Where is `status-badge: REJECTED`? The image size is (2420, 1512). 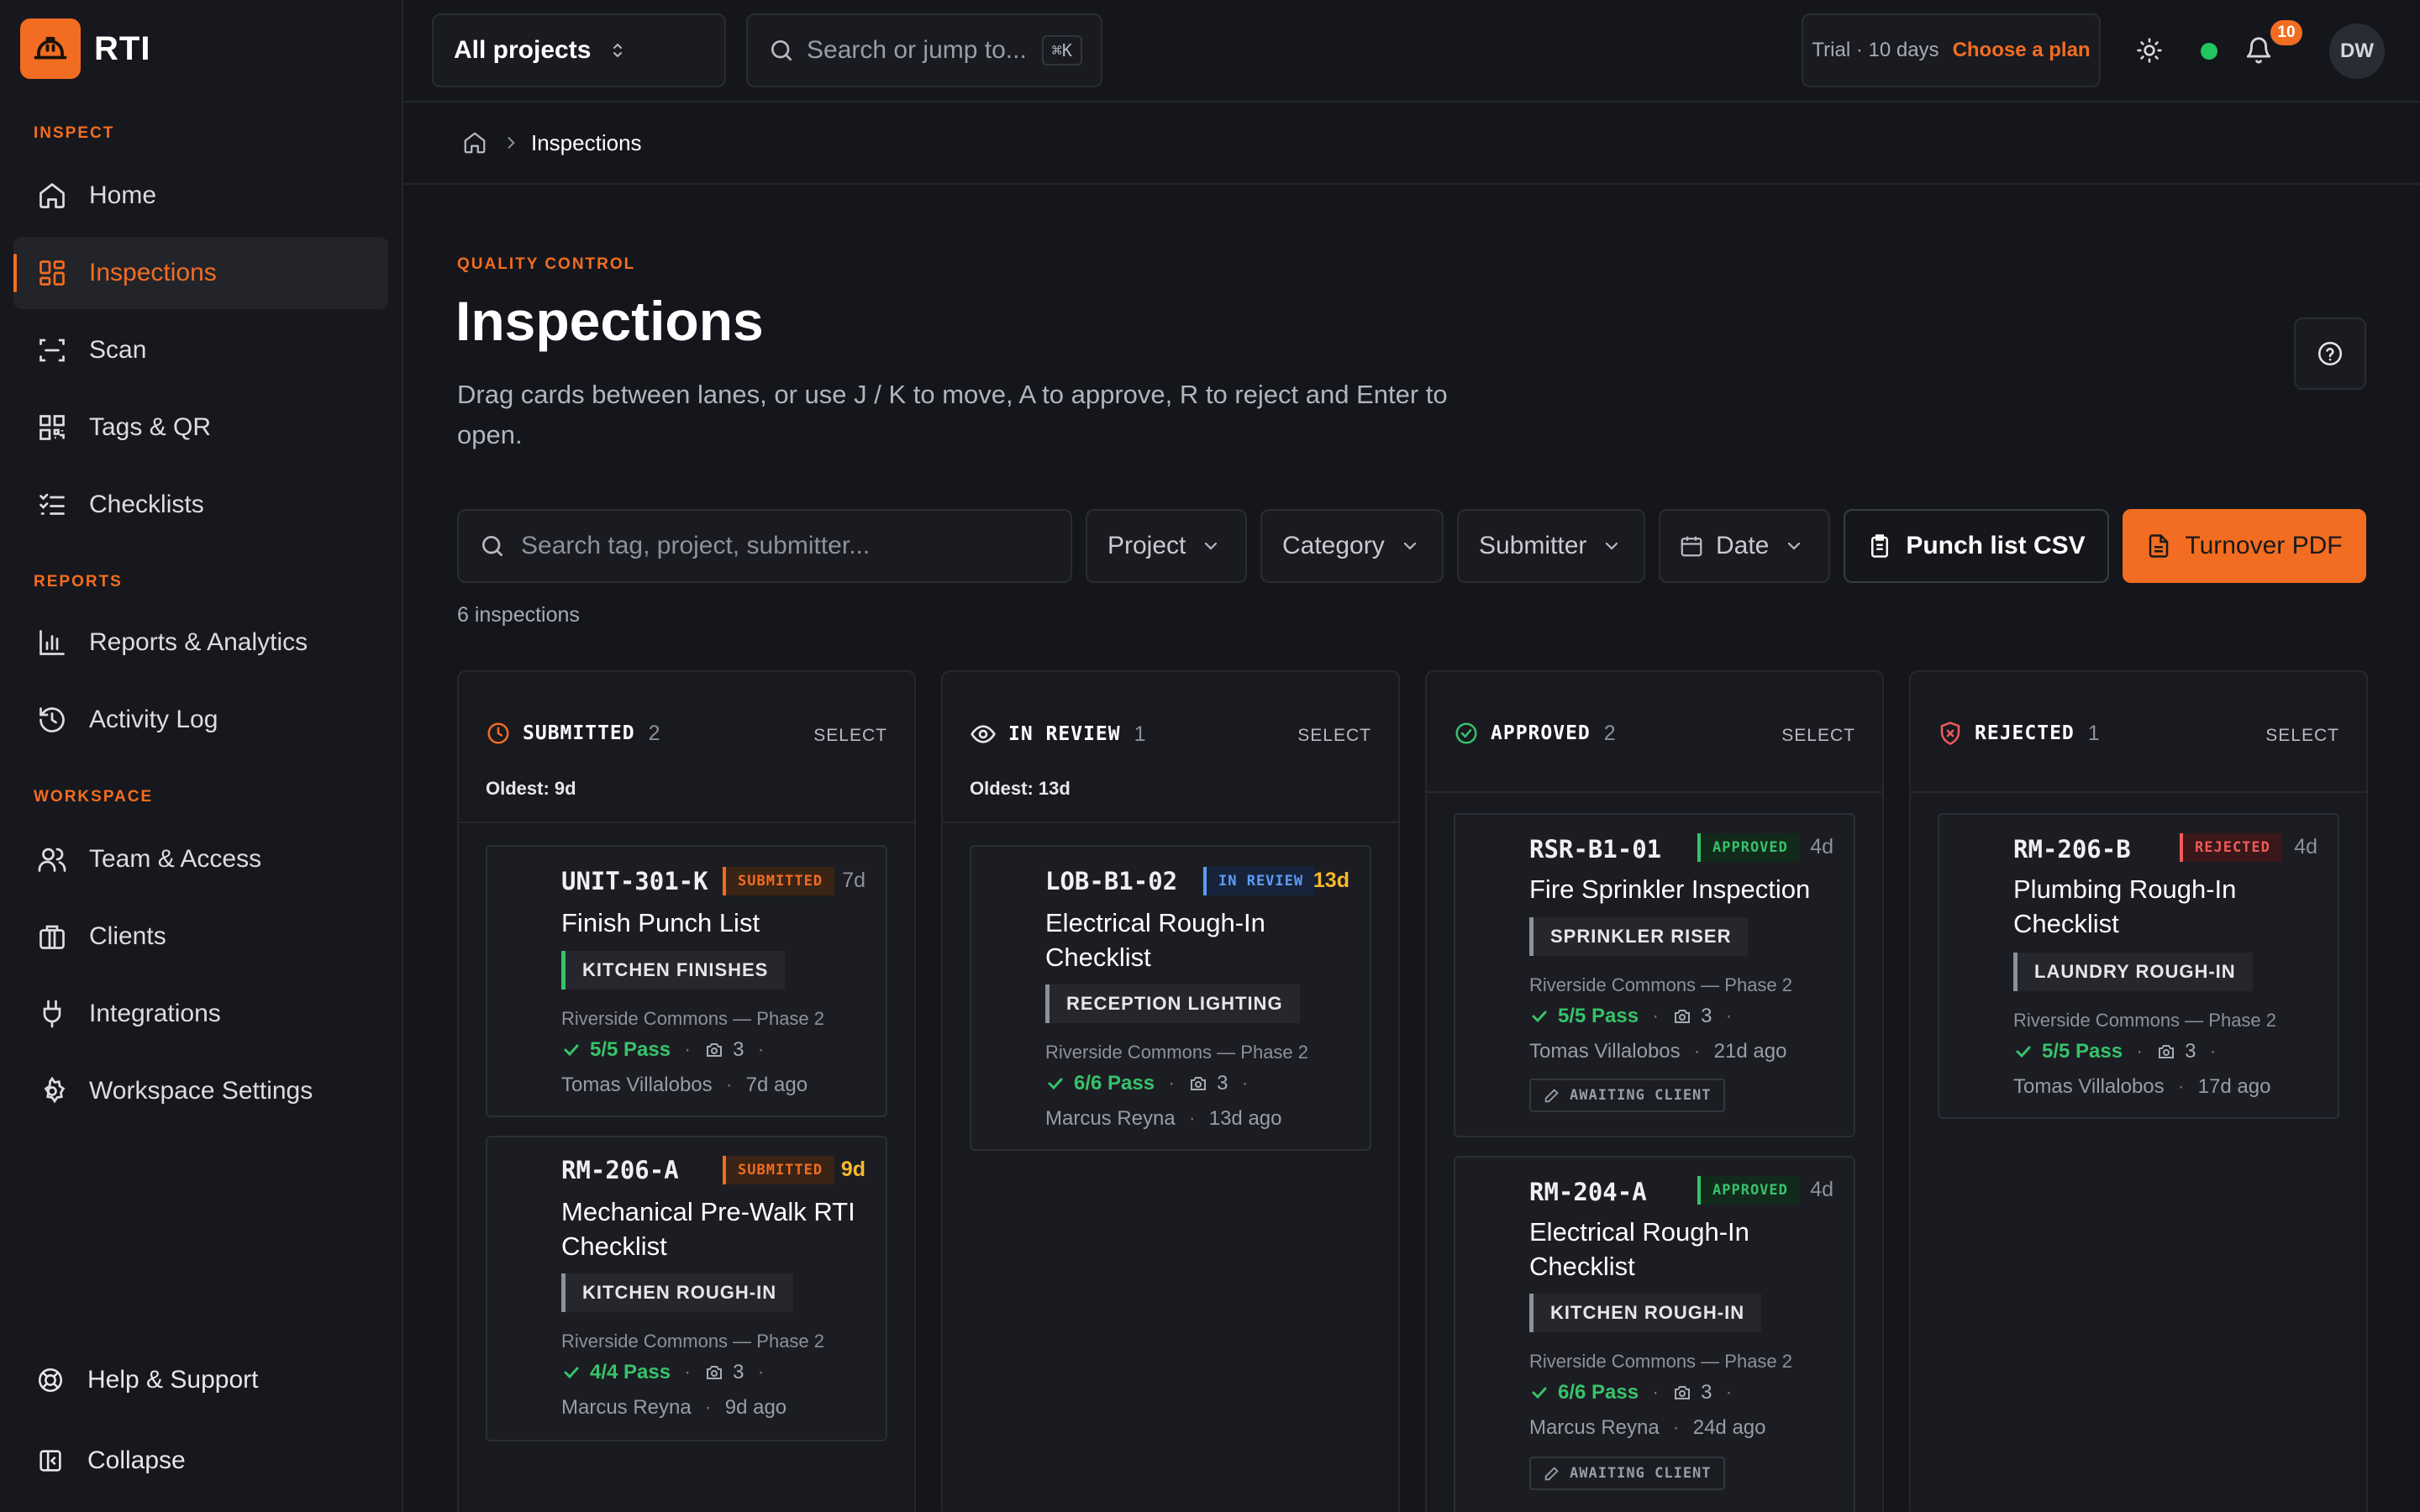
status-badge: REJECTED is located at coordinates (2231, 847).